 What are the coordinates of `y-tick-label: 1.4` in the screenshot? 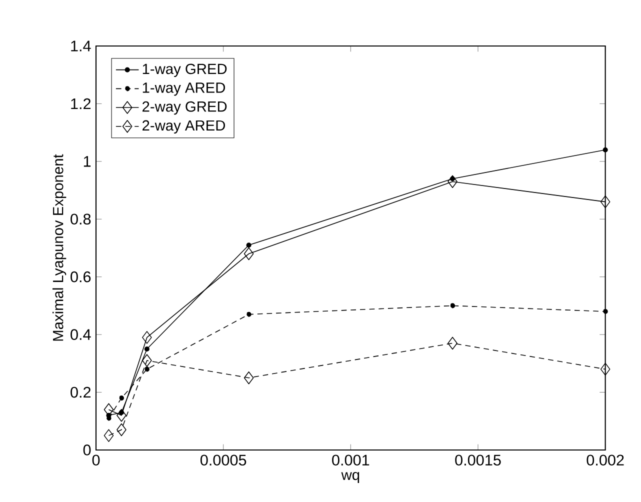 It's located at (81, 46).